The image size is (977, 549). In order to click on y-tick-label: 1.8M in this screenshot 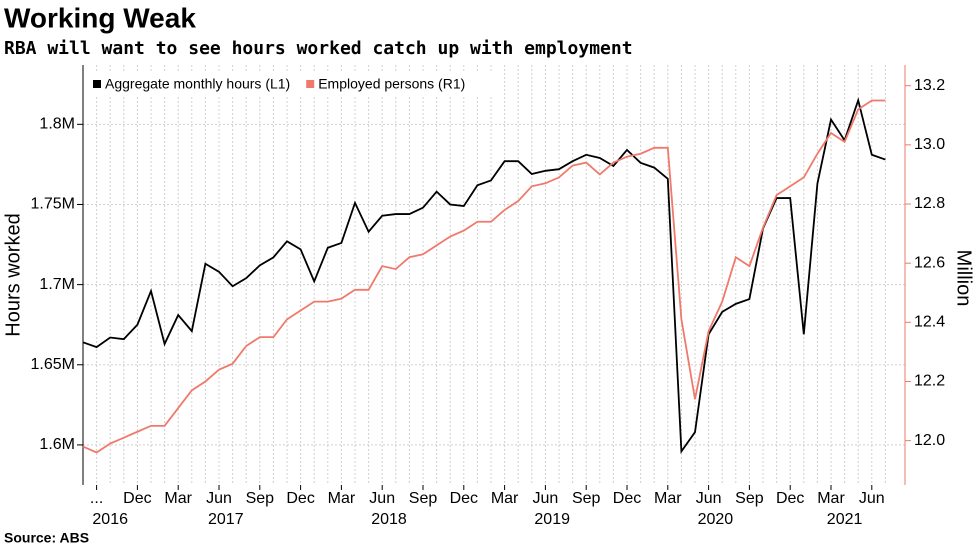, I will do `click(57, 124)`.